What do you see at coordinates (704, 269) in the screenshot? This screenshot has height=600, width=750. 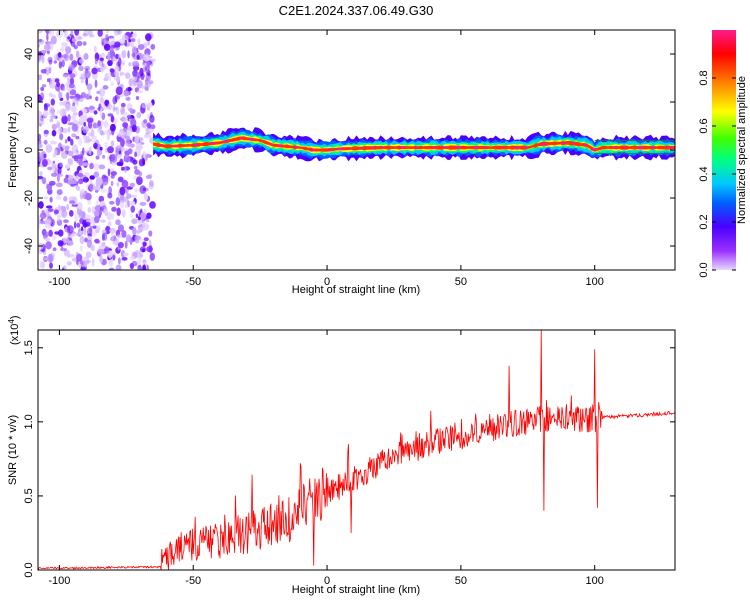 I see `colorbar-tick-label: 0.0` at bounding box center [704, 269].